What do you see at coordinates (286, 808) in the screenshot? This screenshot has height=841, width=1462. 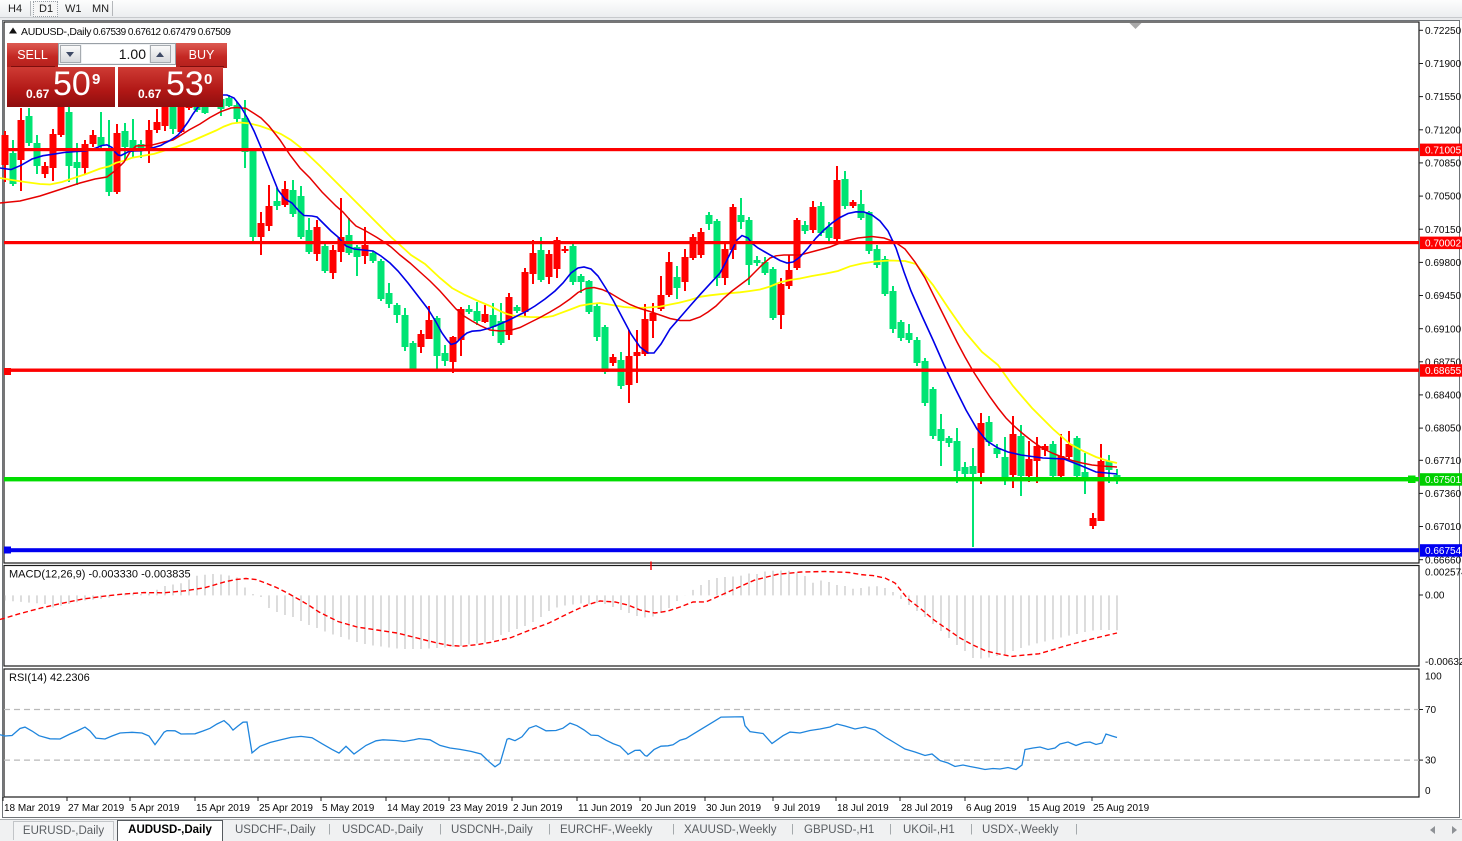 I see `svg-text: 25 Apr 2019` at bounding box center [286, 808].